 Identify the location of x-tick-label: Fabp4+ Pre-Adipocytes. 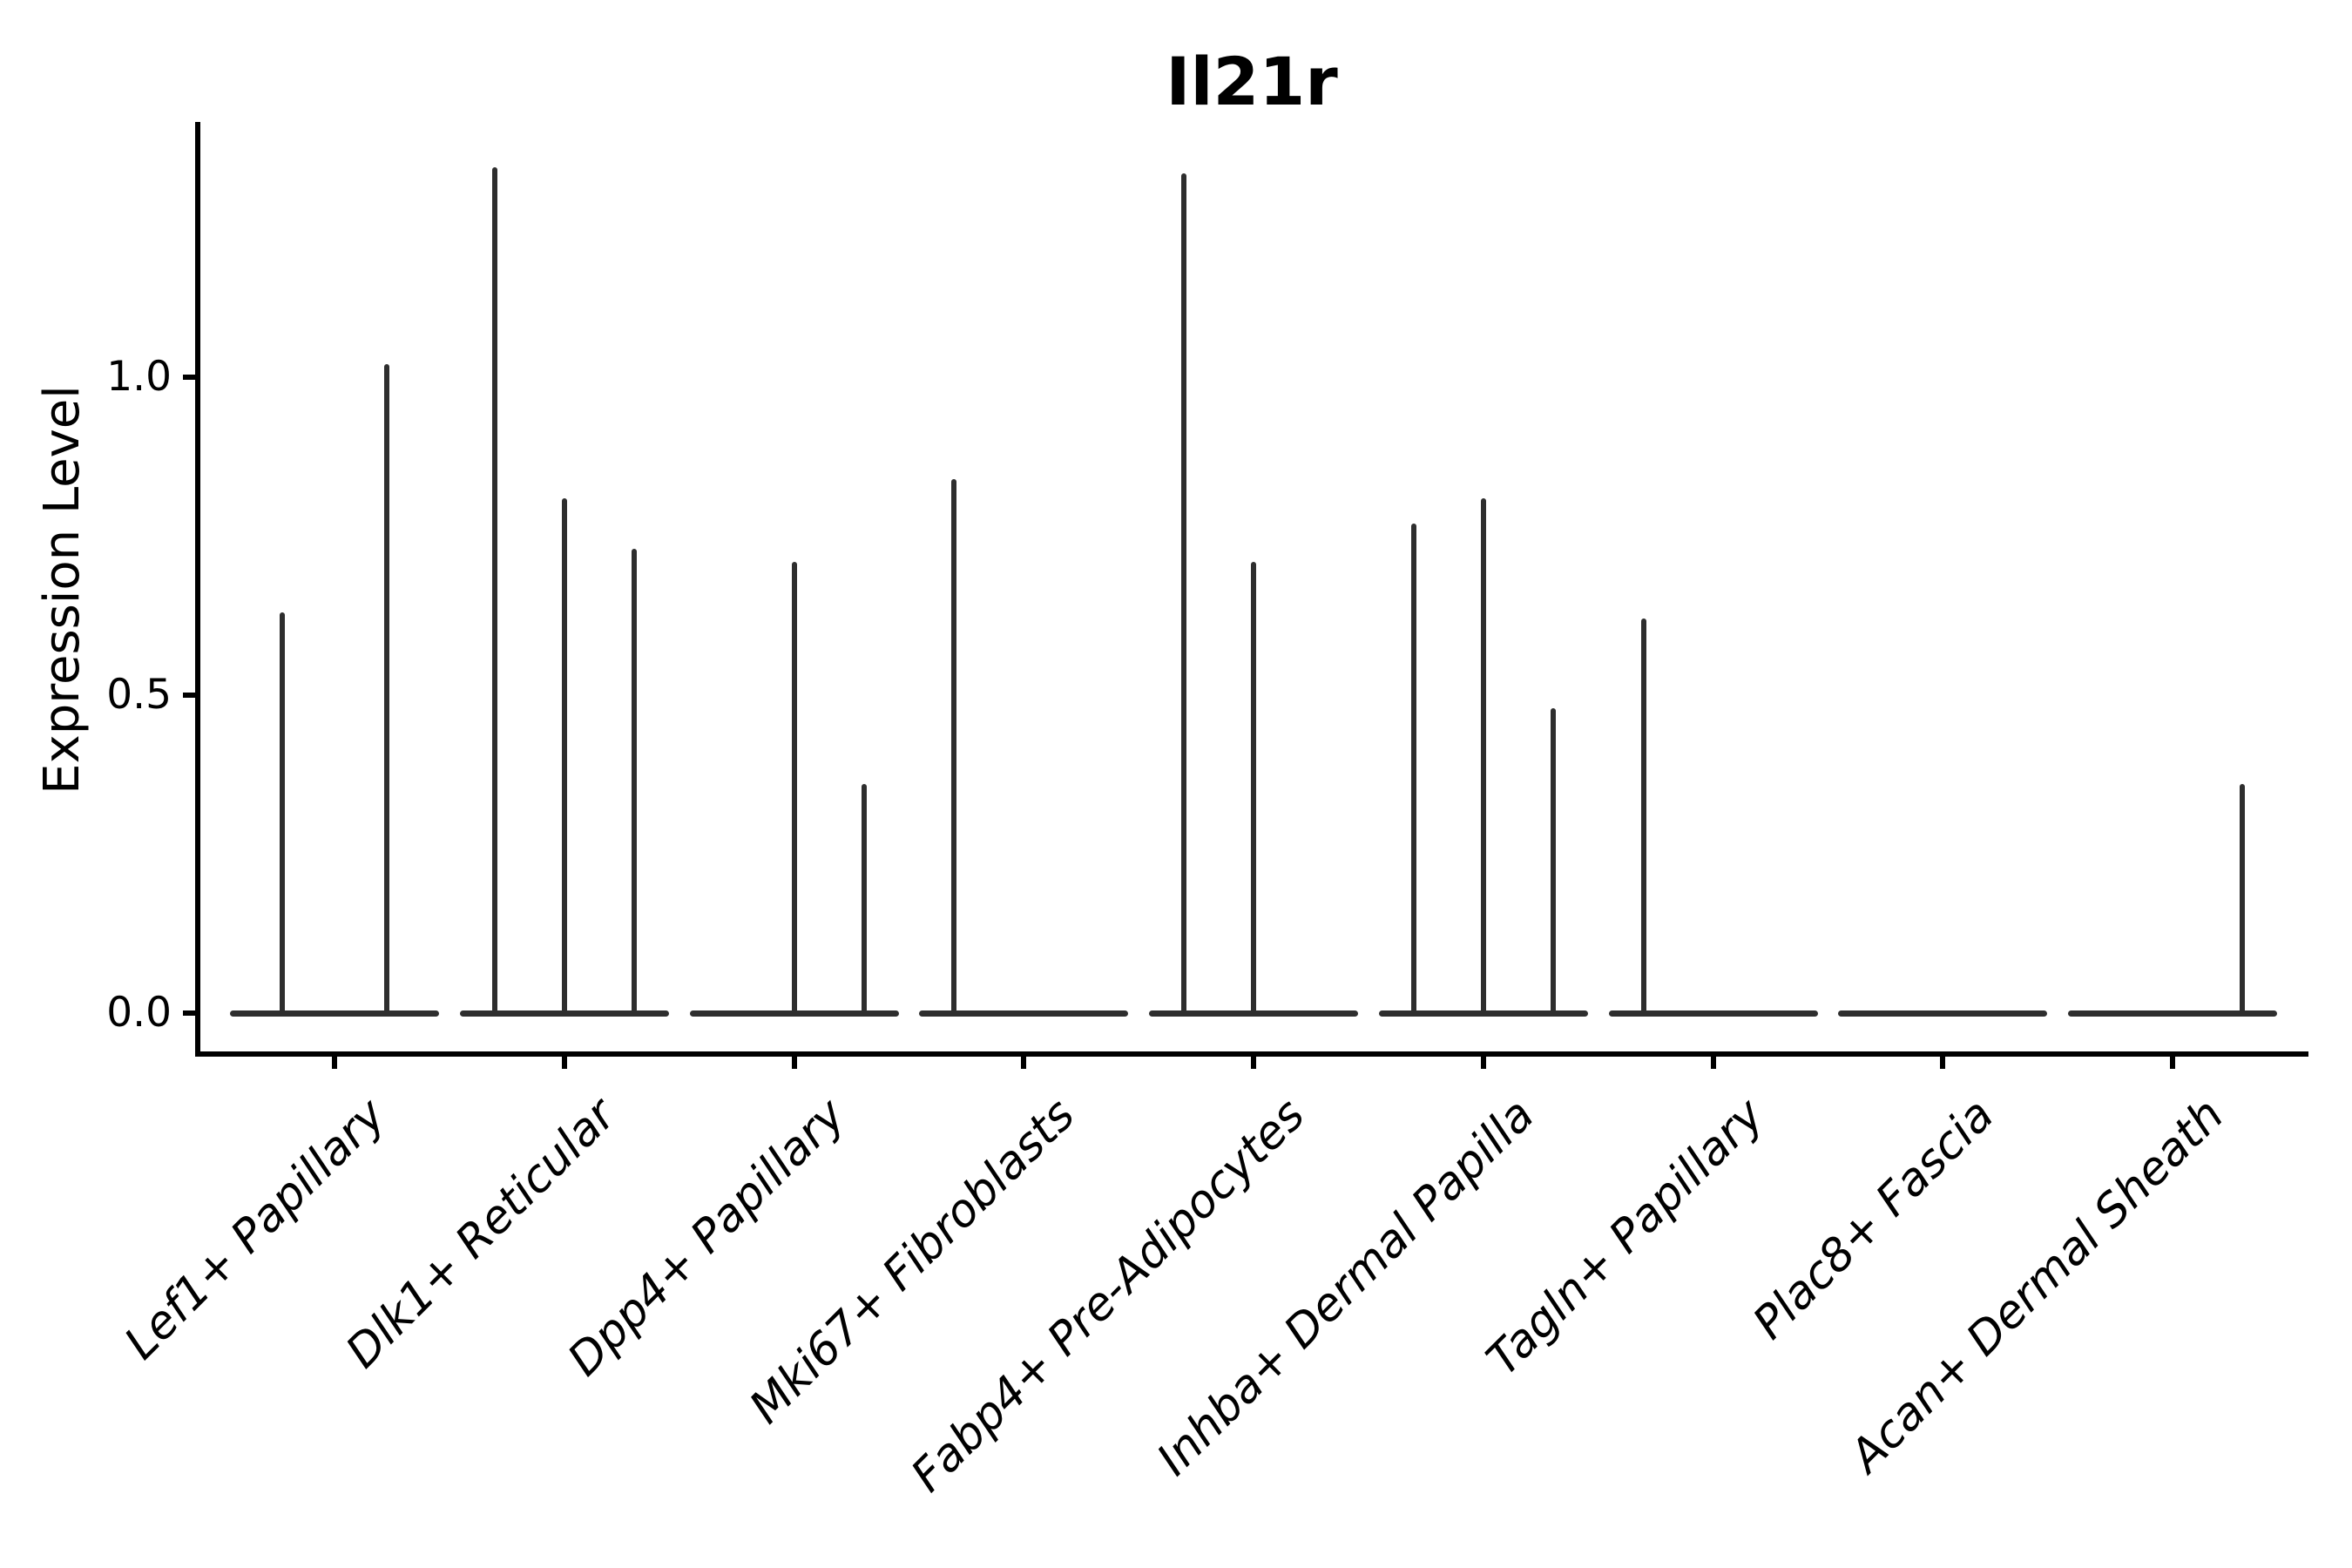
(1108, 1295).